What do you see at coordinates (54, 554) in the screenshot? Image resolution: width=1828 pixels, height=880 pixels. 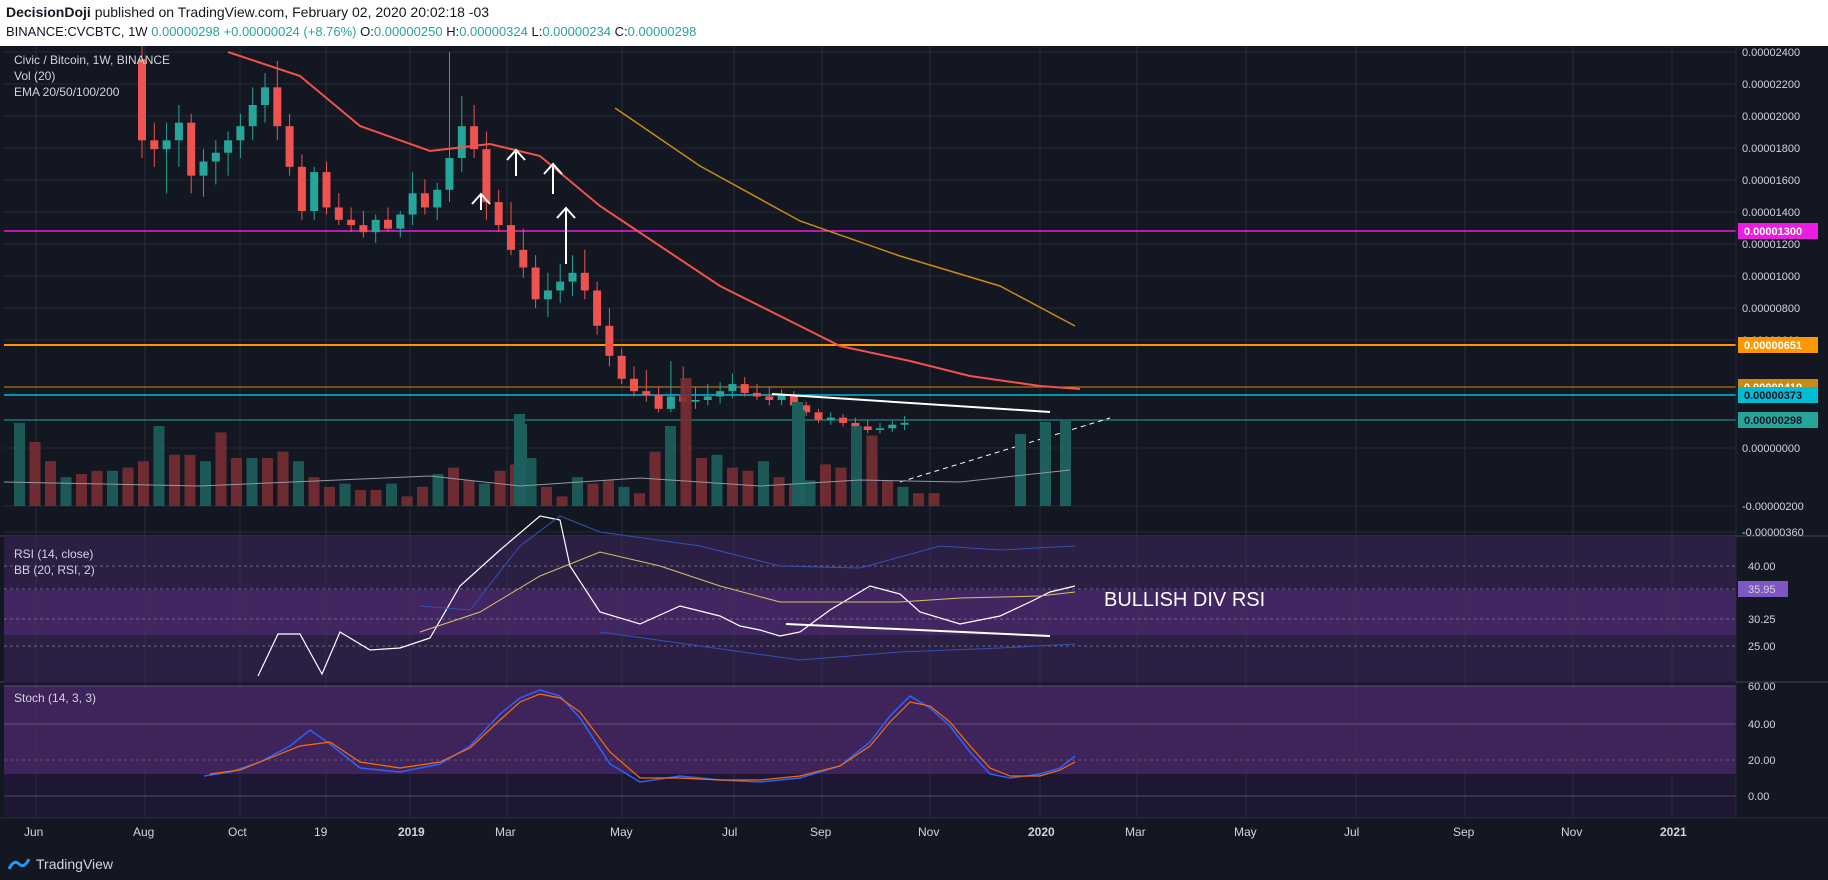 I see `legend-rsi: RSI (14, close)` at bounding box center [54, 554].